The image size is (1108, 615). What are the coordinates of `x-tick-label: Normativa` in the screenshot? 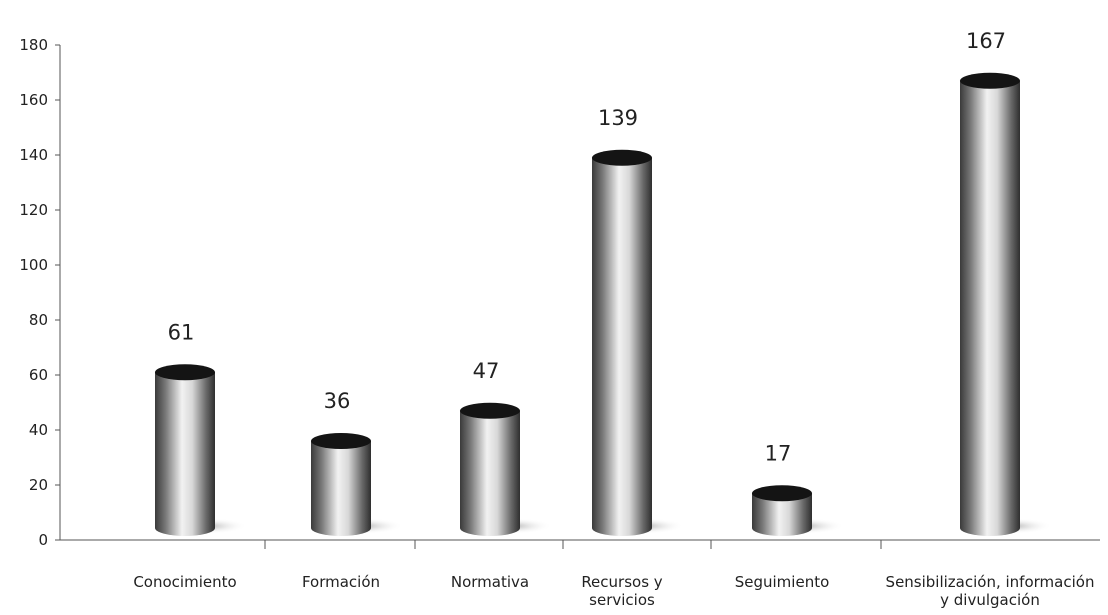 It's located at (490, 582).